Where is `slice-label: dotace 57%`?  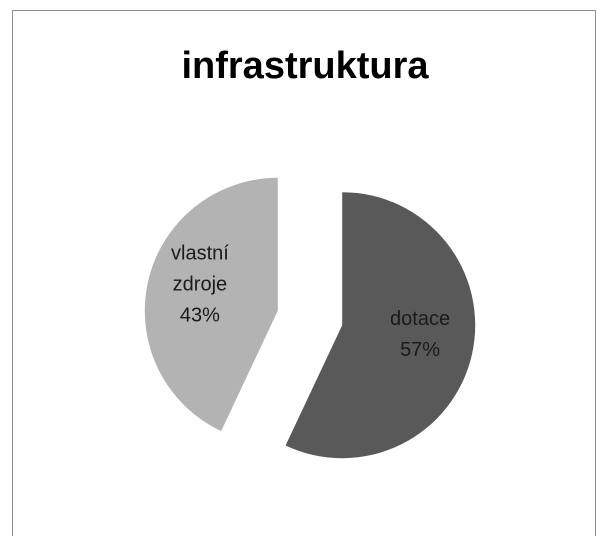 slice-label: dotace 57% is located at coordinates (420, 335).